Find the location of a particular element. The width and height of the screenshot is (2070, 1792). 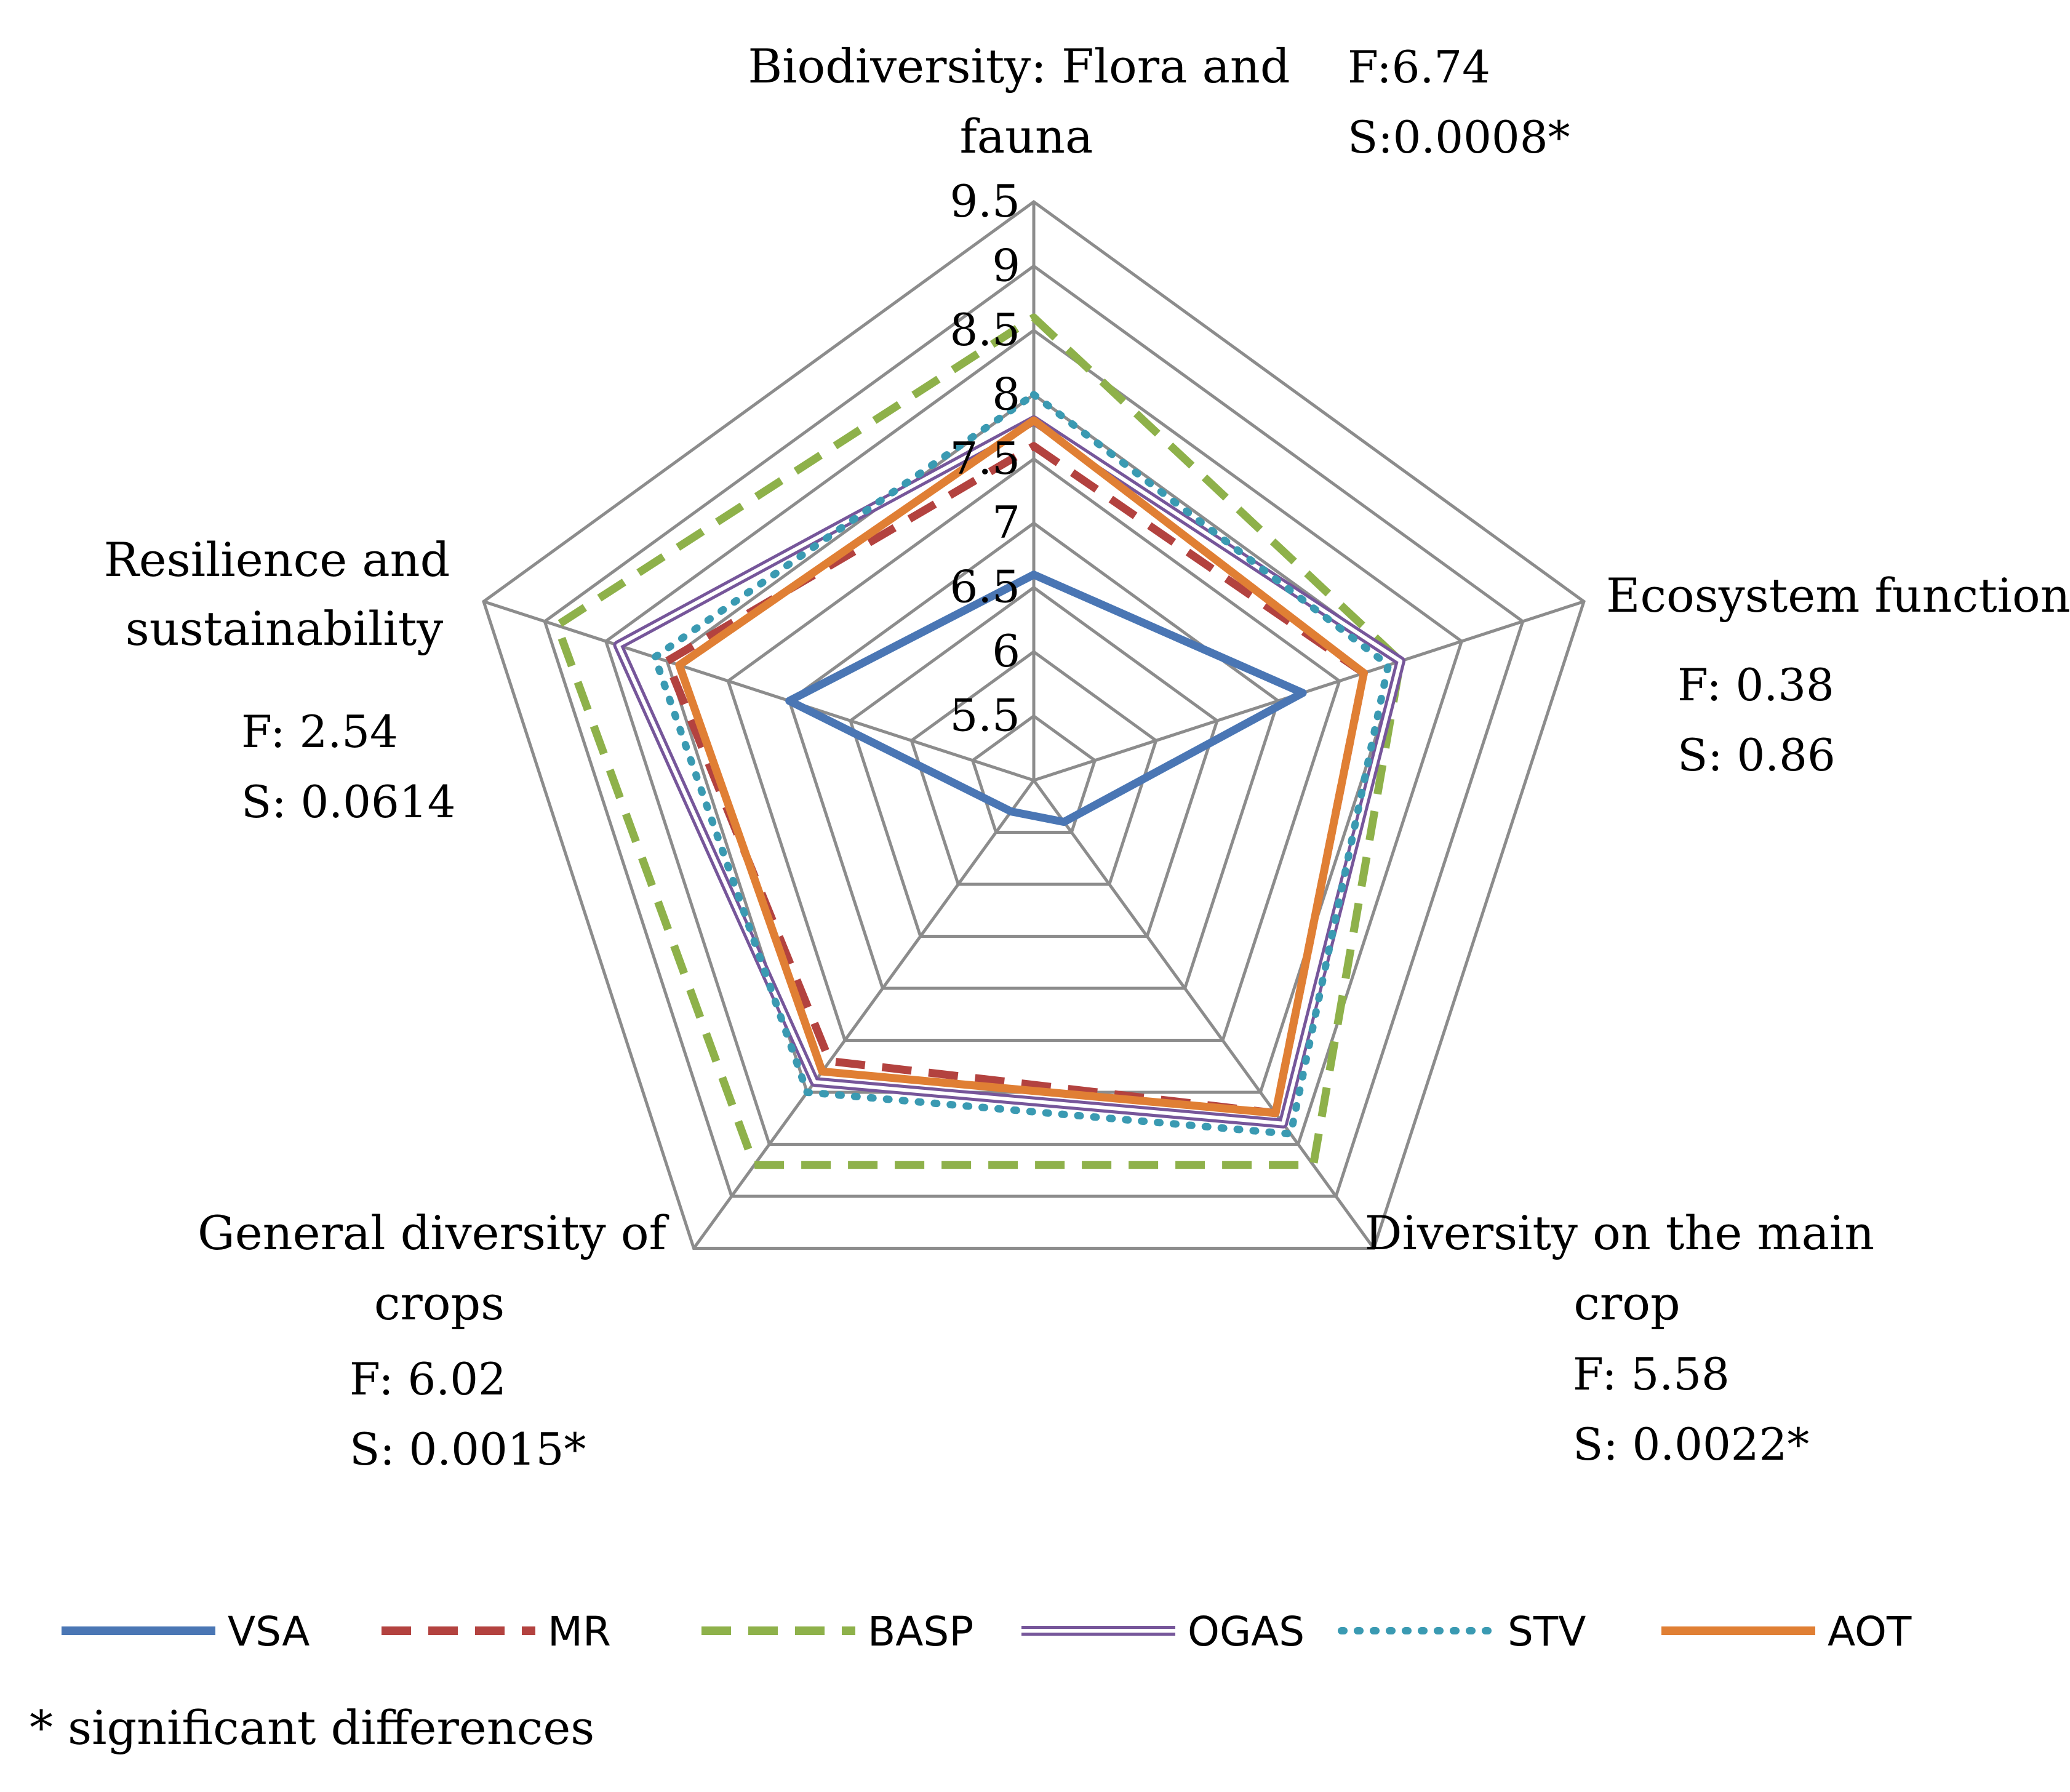

stat-s-biodiversity: S:0.0008* is located at coordinates (1459, 137).